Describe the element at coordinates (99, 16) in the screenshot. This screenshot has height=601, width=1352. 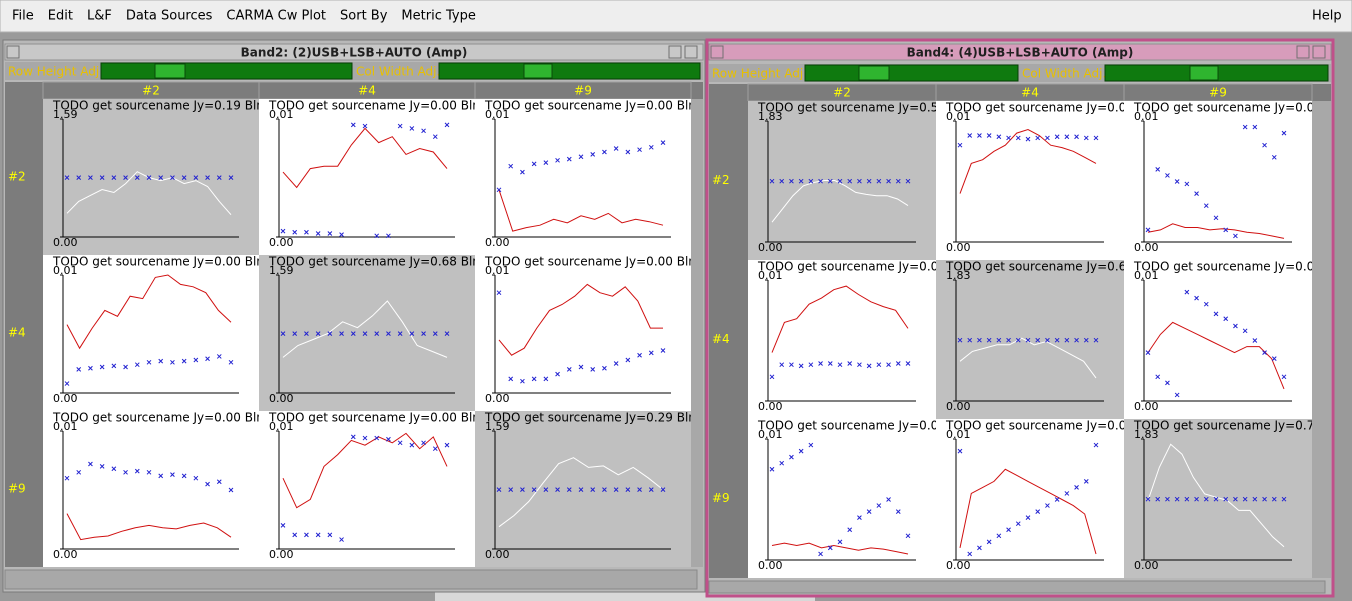
I see `menu-item: L&F` at that location.